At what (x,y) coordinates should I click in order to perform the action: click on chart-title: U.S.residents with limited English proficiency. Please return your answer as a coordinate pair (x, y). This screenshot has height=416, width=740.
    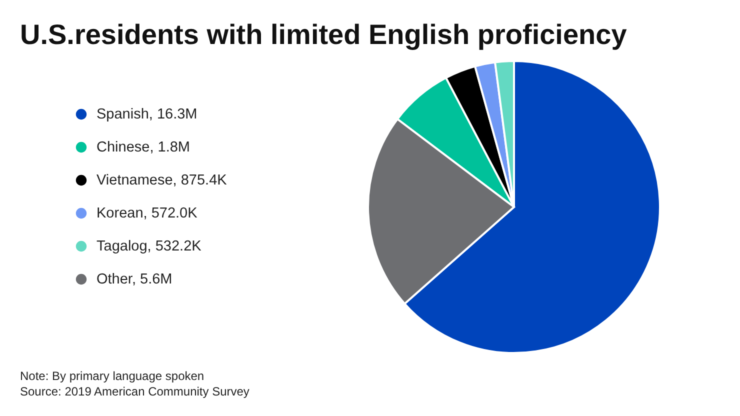
    Looking at the image, I should click on (324, 34).